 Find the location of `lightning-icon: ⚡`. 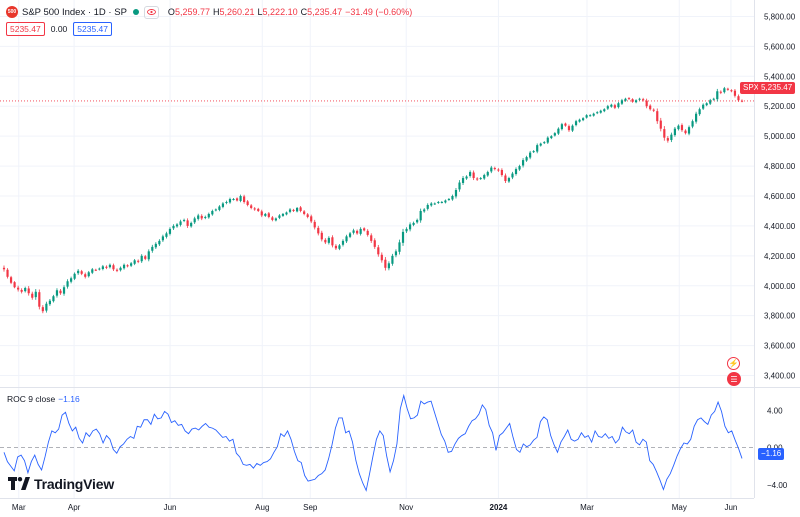

lightning-icon: ⚡ is located at coordinates (733, 363).